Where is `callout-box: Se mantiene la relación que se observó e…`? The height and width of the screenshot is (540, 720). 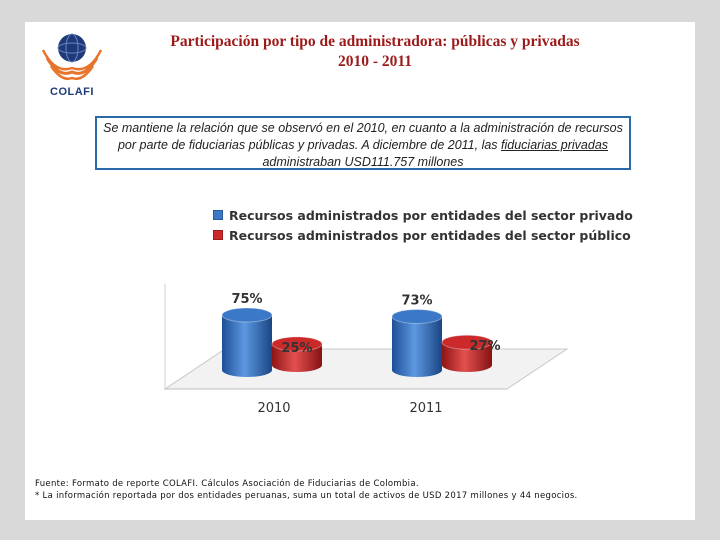
callout-box: Se mantiene la relación que se observó e… is located at coordinates (363, 143).